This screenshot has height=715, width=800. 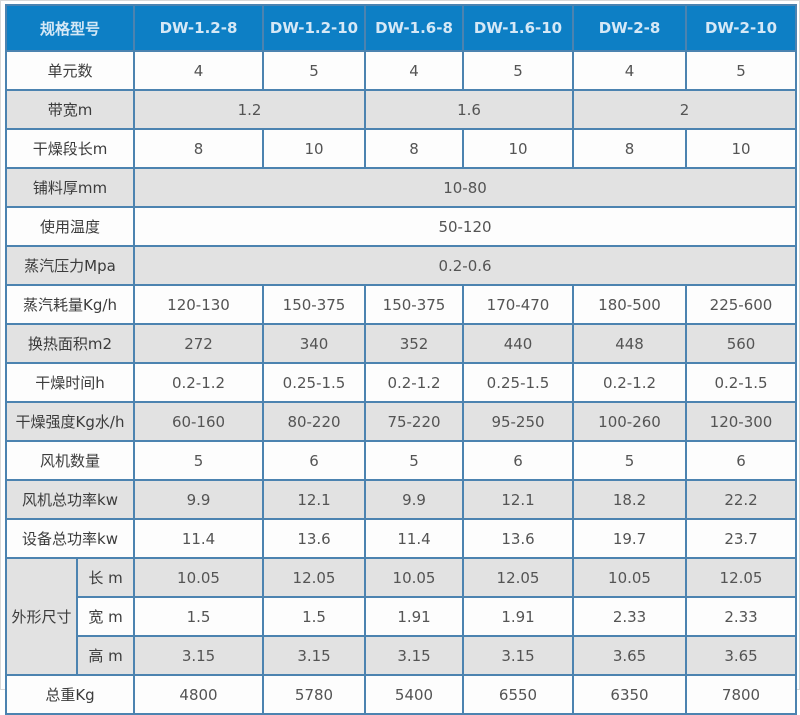 I want to click on table-row: 宽 m 1.5 1.5 1.91 1.91 2.33 2.33, so click(x=402, y=616).